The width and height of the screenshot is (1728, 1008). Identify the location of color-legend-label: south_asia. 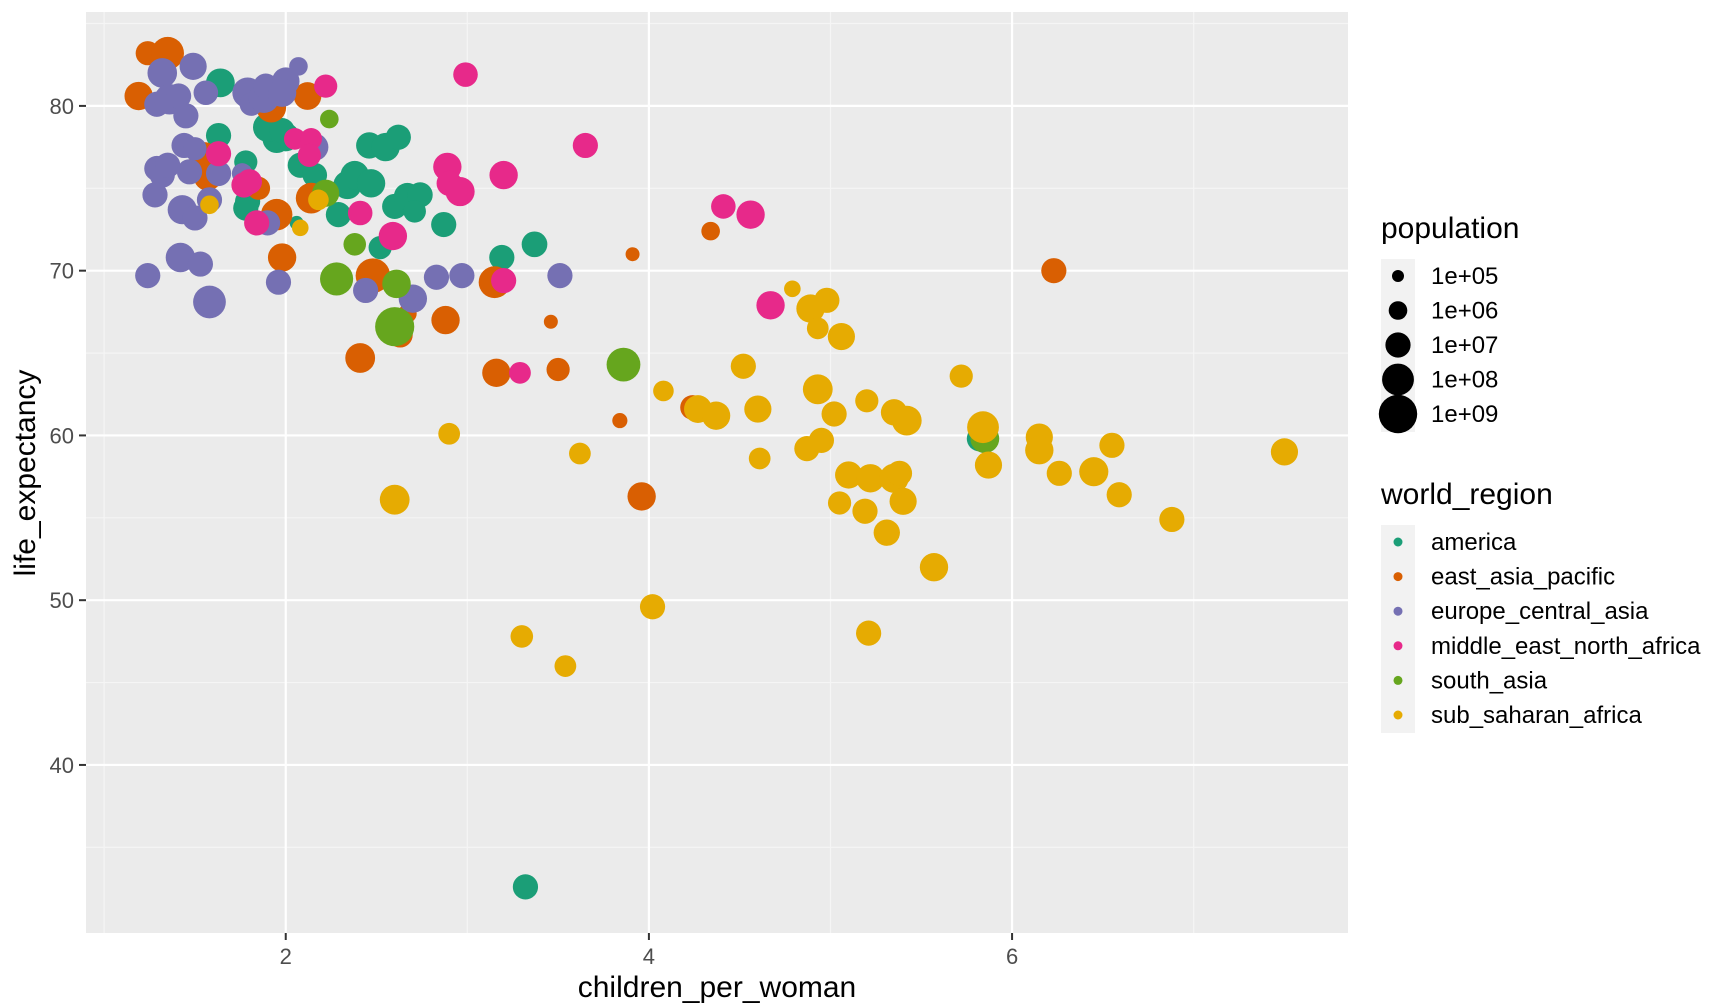
(1489, 680).